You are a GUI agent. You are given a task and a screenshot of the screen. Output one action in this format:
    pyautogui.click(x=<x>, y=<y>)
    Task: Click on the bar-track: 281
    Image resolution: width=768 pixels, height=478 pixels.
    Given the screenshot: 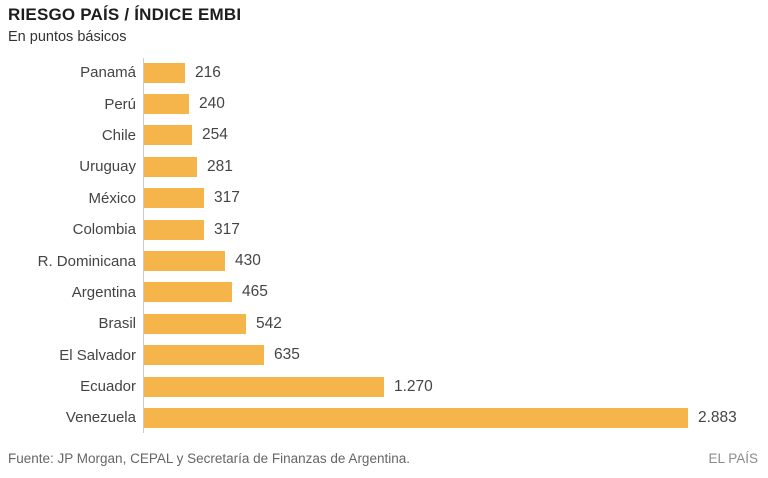 What is the action you would take?
    pyautogui.click(x=452, y=166)
    